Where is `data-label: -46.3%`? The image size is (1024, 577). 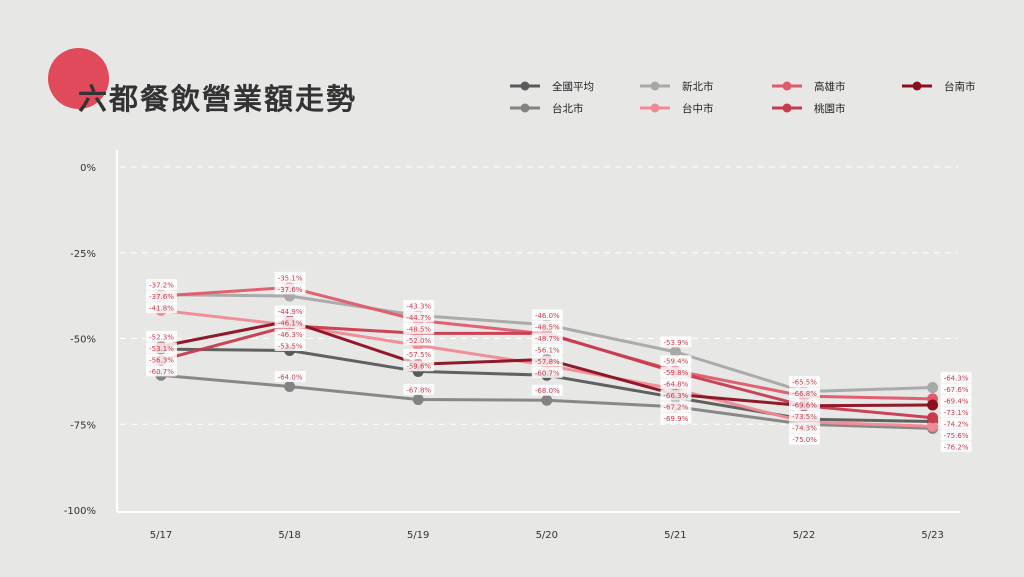 data-label: -46.3% is located at coordinates (290, 335).